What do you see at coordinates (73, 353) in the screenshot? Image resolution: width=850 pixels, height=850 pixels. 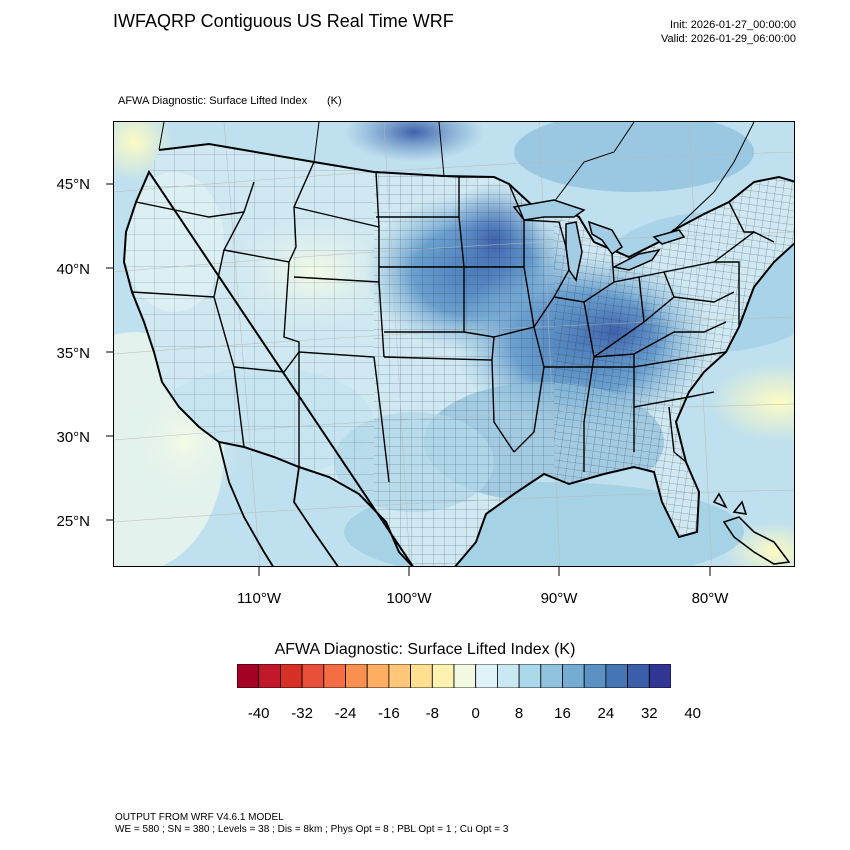 I see `lat-label-35n: 35°N` at bounding box center [73, 353].